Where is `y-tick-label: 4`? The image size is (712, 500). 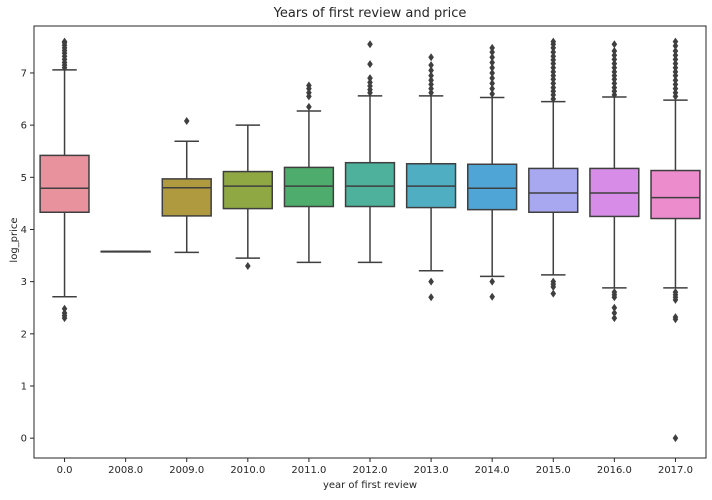 y-tick-label: 4 is located at coordinates (24, 230).